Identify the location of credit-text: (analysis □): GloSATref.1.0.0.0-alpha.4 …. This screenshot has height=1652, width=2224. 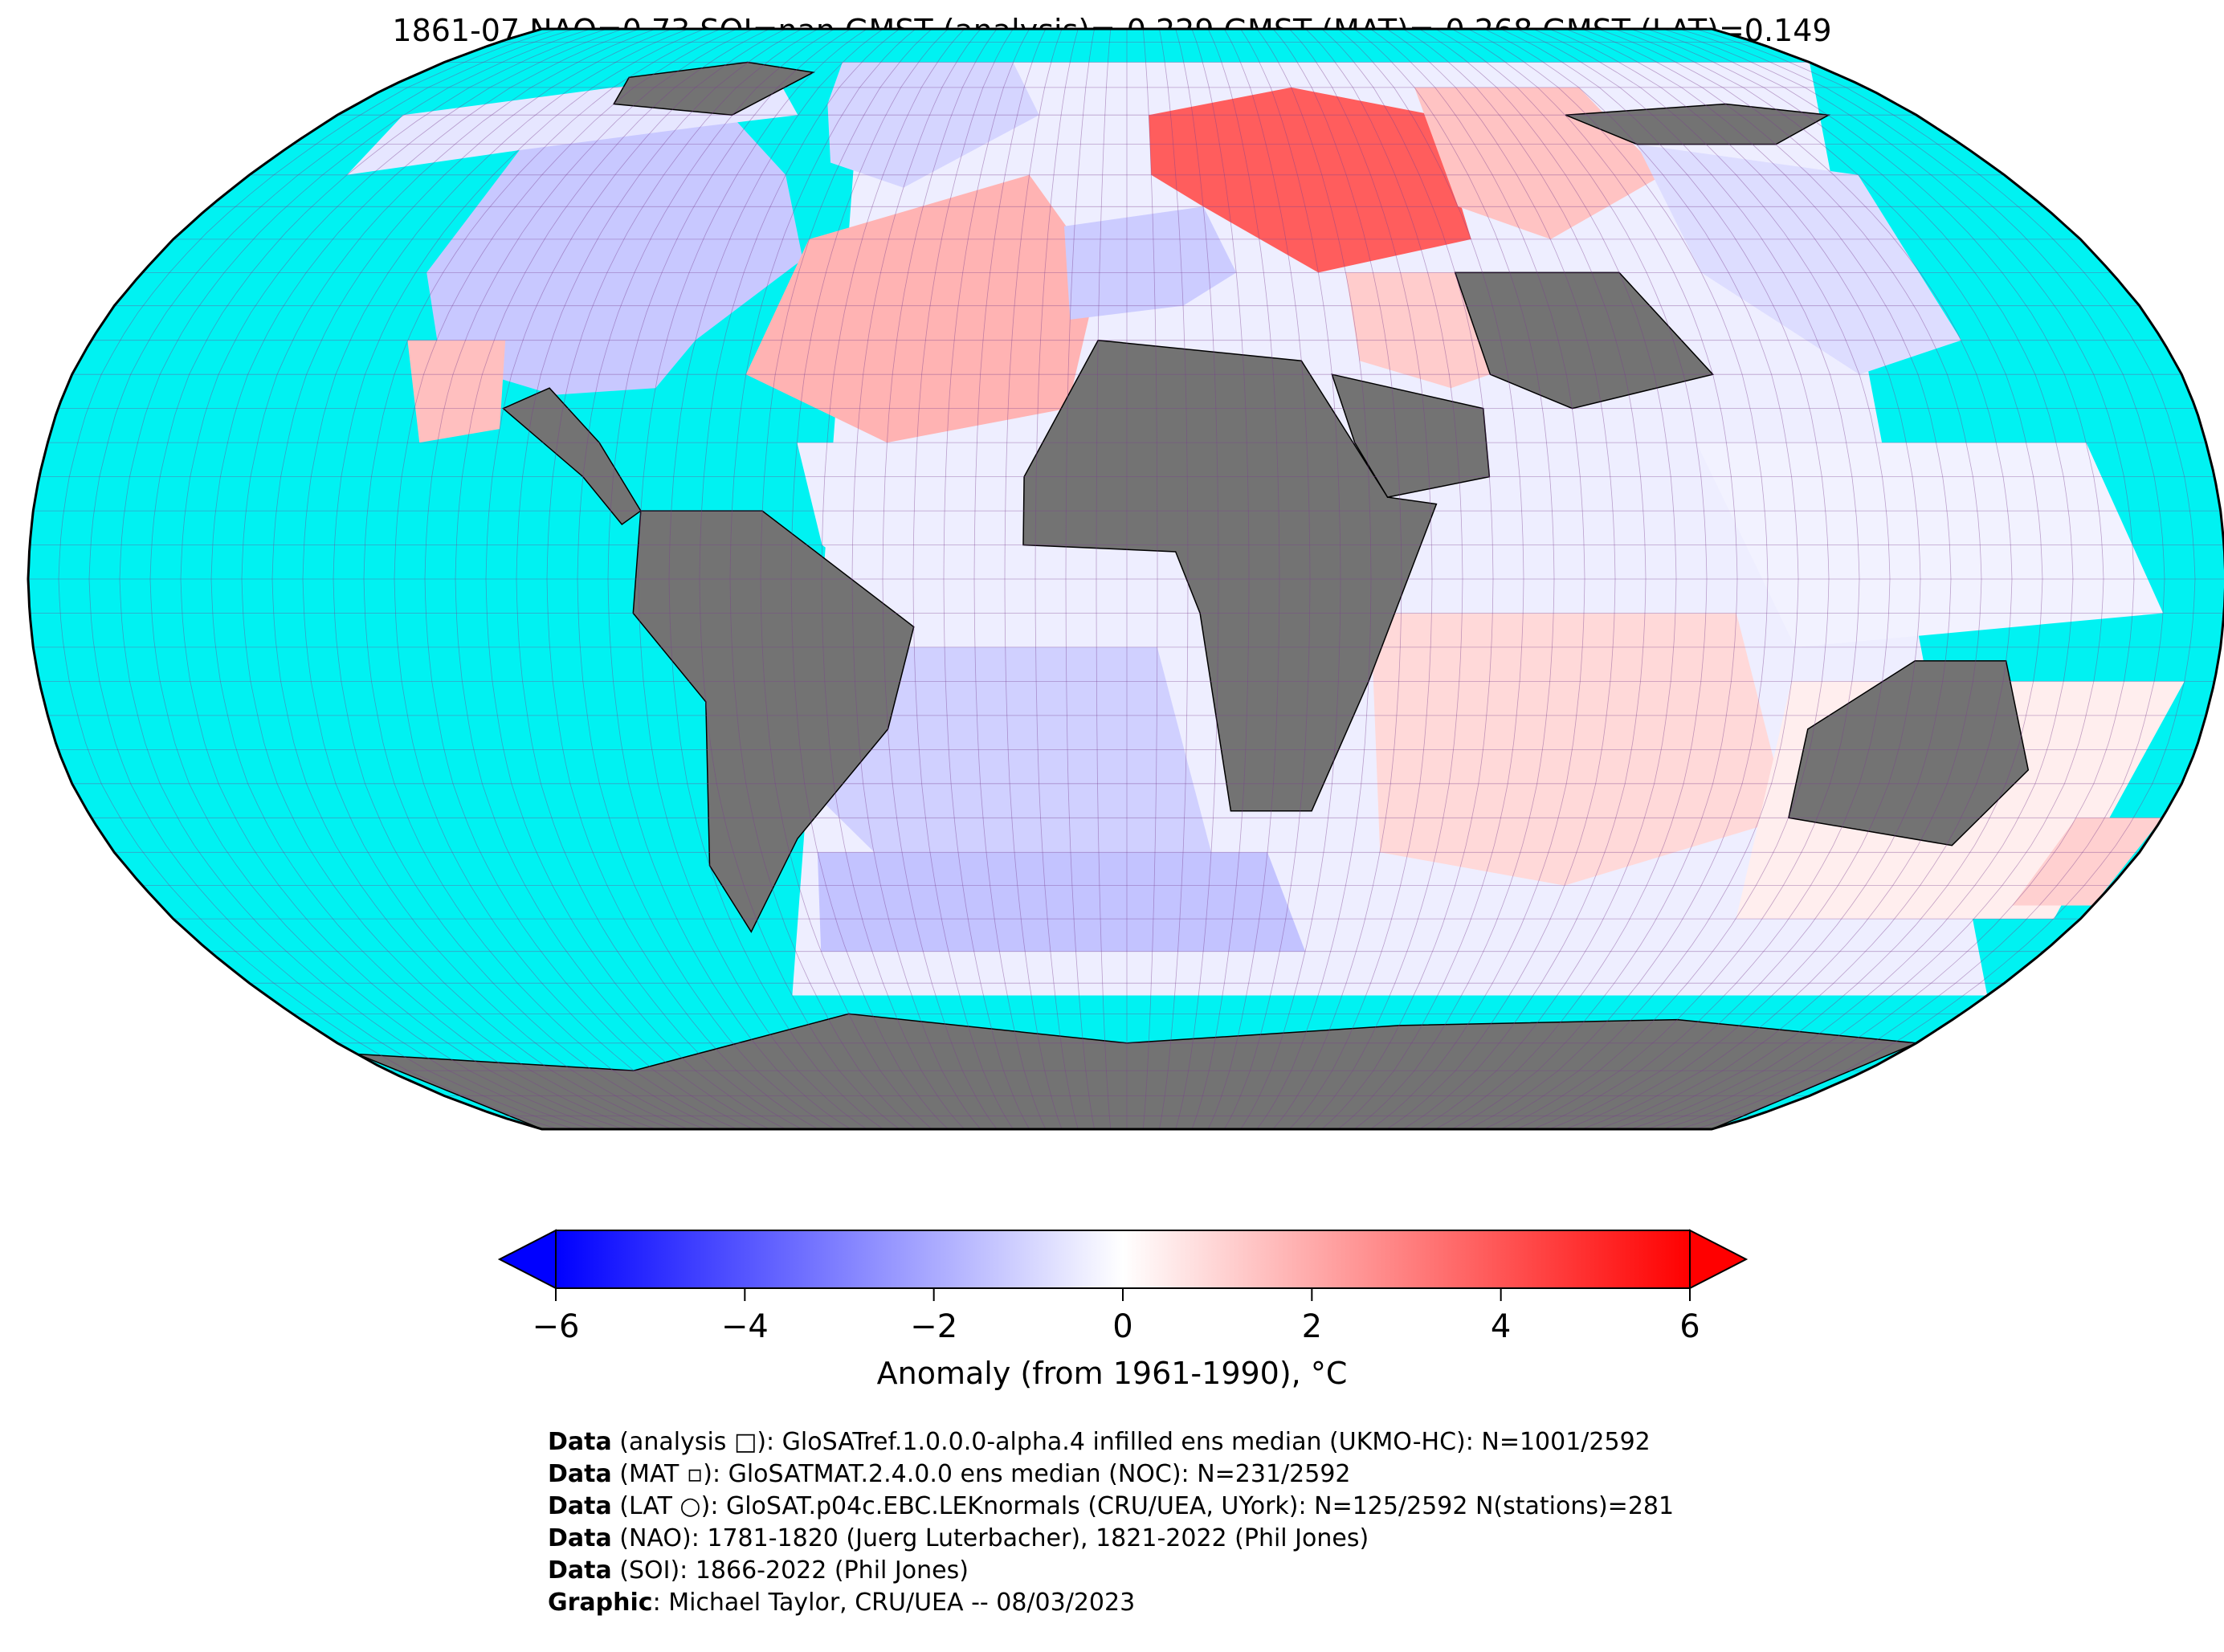
(1131, 1442).